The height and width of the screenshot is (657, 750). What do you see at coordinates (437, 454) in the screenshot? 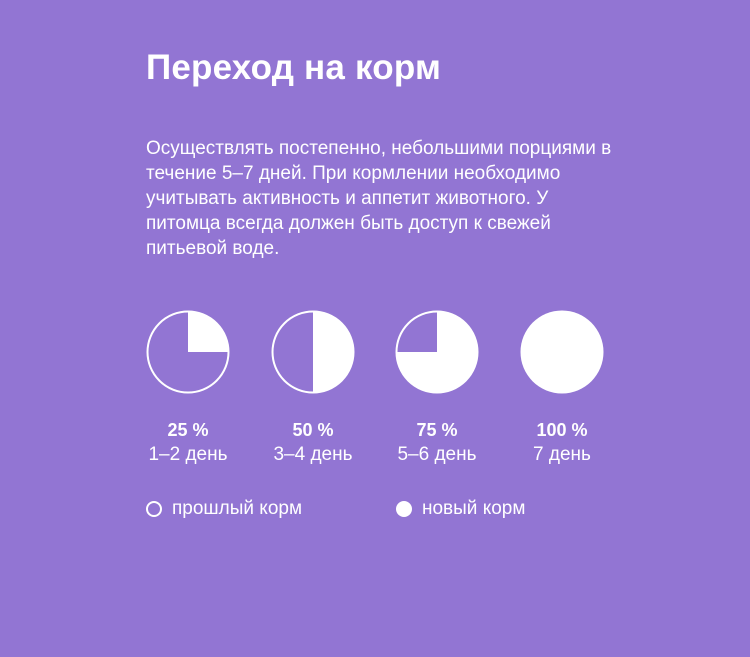
I see `step-days: 5–6 день` at bounding box center [437, 454].